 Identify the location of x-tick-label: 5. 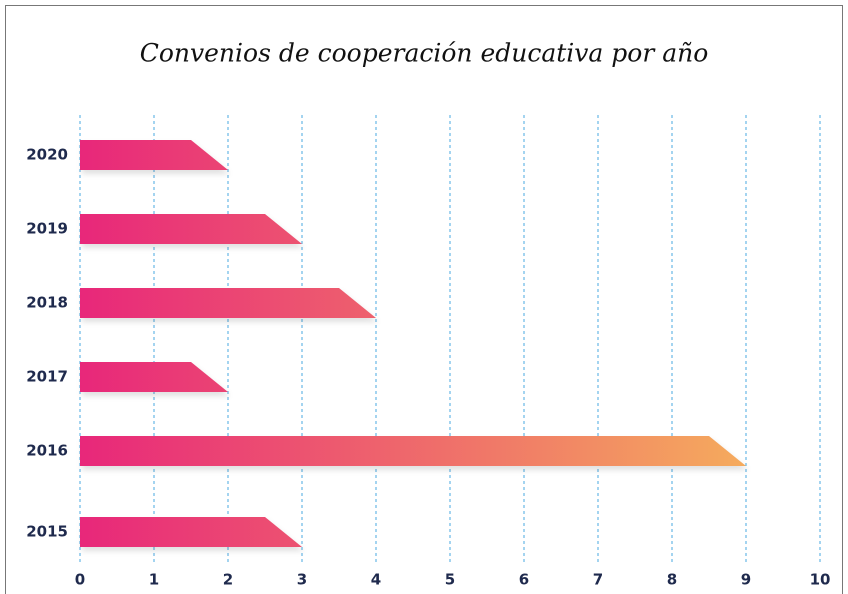
(450, 580).